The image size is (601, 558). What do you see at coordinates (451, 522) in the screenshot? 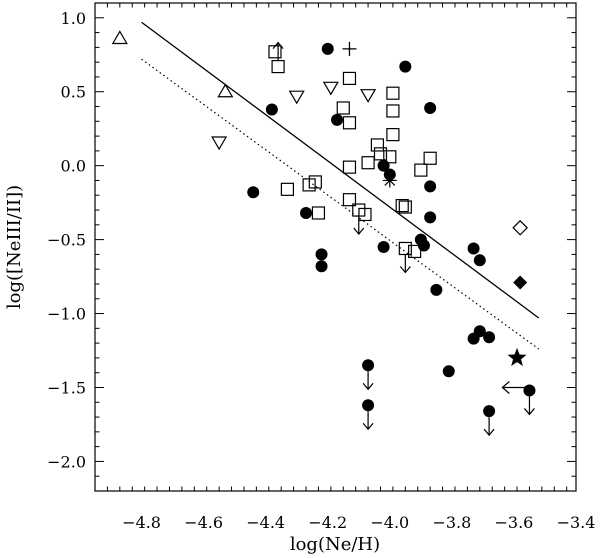
I see `x-tick-label: −3.8` at bounding box center [451, 522].